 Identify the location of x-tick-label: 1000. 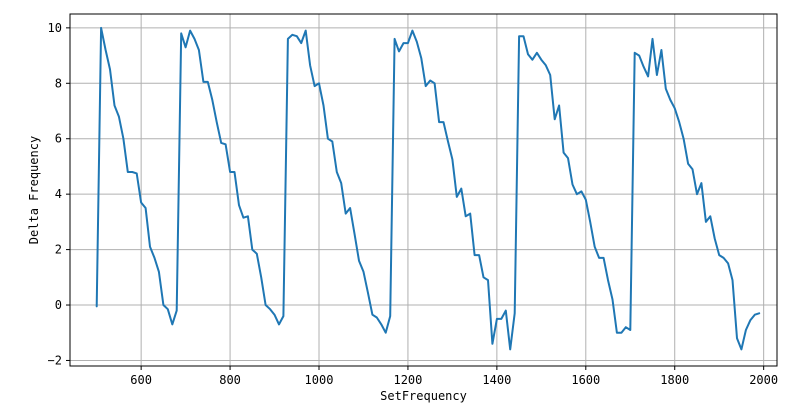
(319, 380).